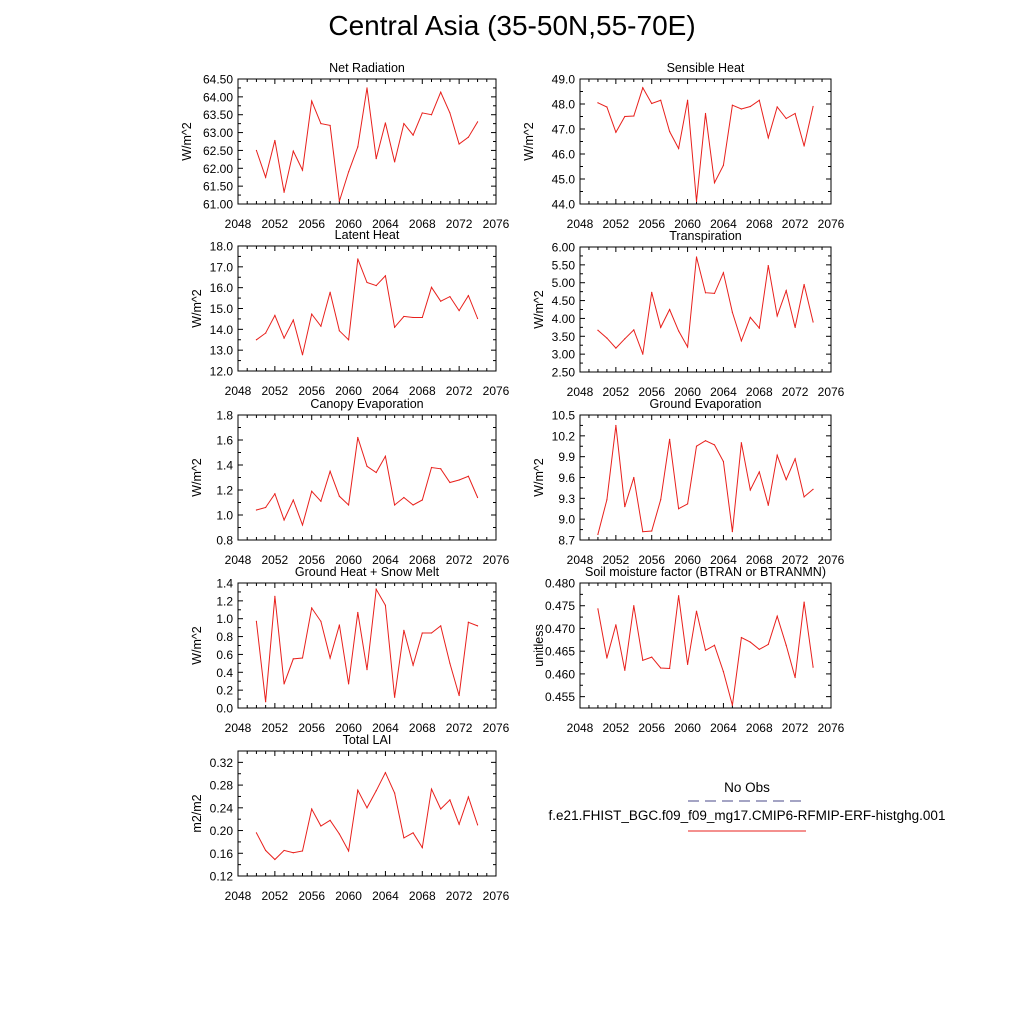 This screenshot has width=1024, height=1024. I want to click on y-tick-label: 9.3, so click(566, 499).